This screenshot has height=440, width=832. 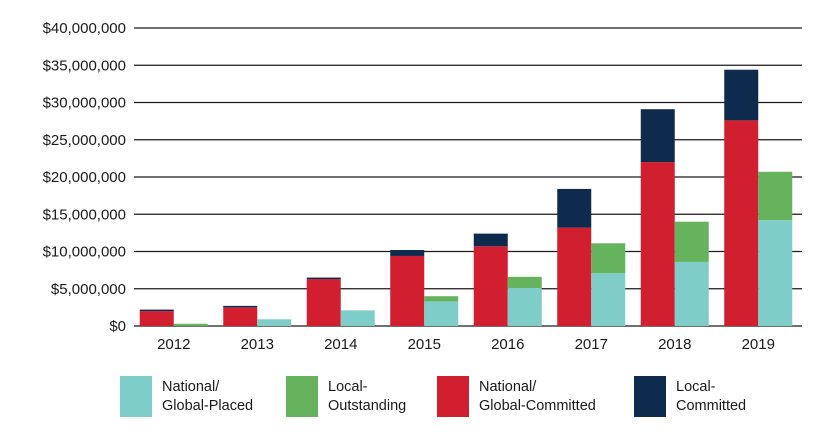 What do you see at coordinates (537, 405) in the screenshot?
I see `legend-label-line2: Global-Committed` at bounding box center [537, 405].